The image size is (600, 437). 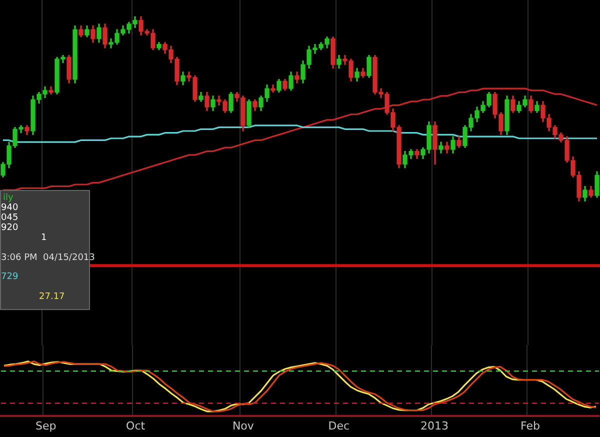 I want to click on x-tick-label: Nov, so click(x=243, y=425).